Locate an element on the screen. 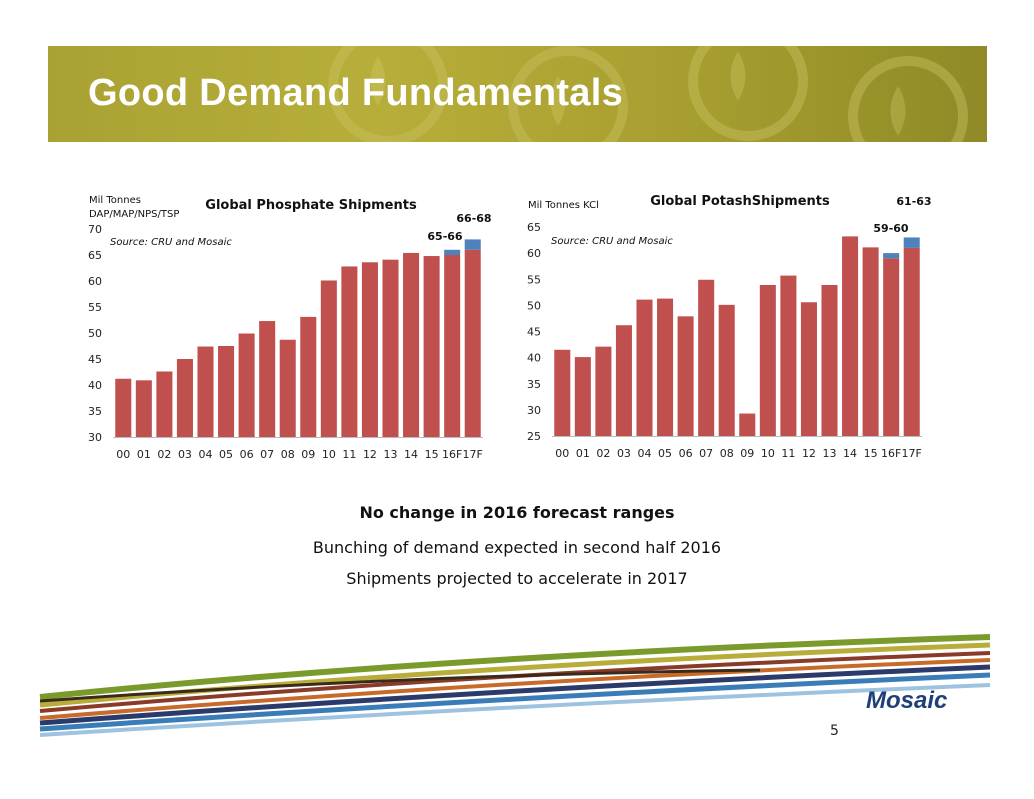 The height and width of the screenshot is (799, 1034). x-tick-label: 00 is located at coordinates (562, 453).